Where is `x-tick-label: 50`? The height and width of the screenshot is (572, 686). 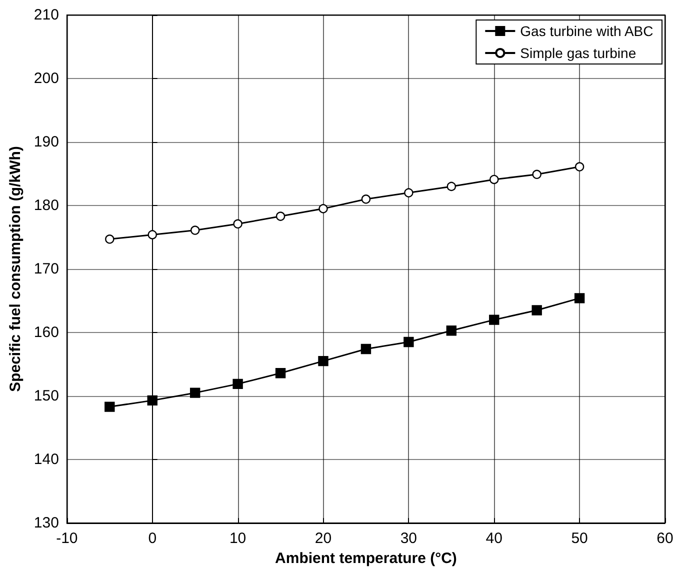 x-tick-label: 50 is located at coordinates (579, 538).